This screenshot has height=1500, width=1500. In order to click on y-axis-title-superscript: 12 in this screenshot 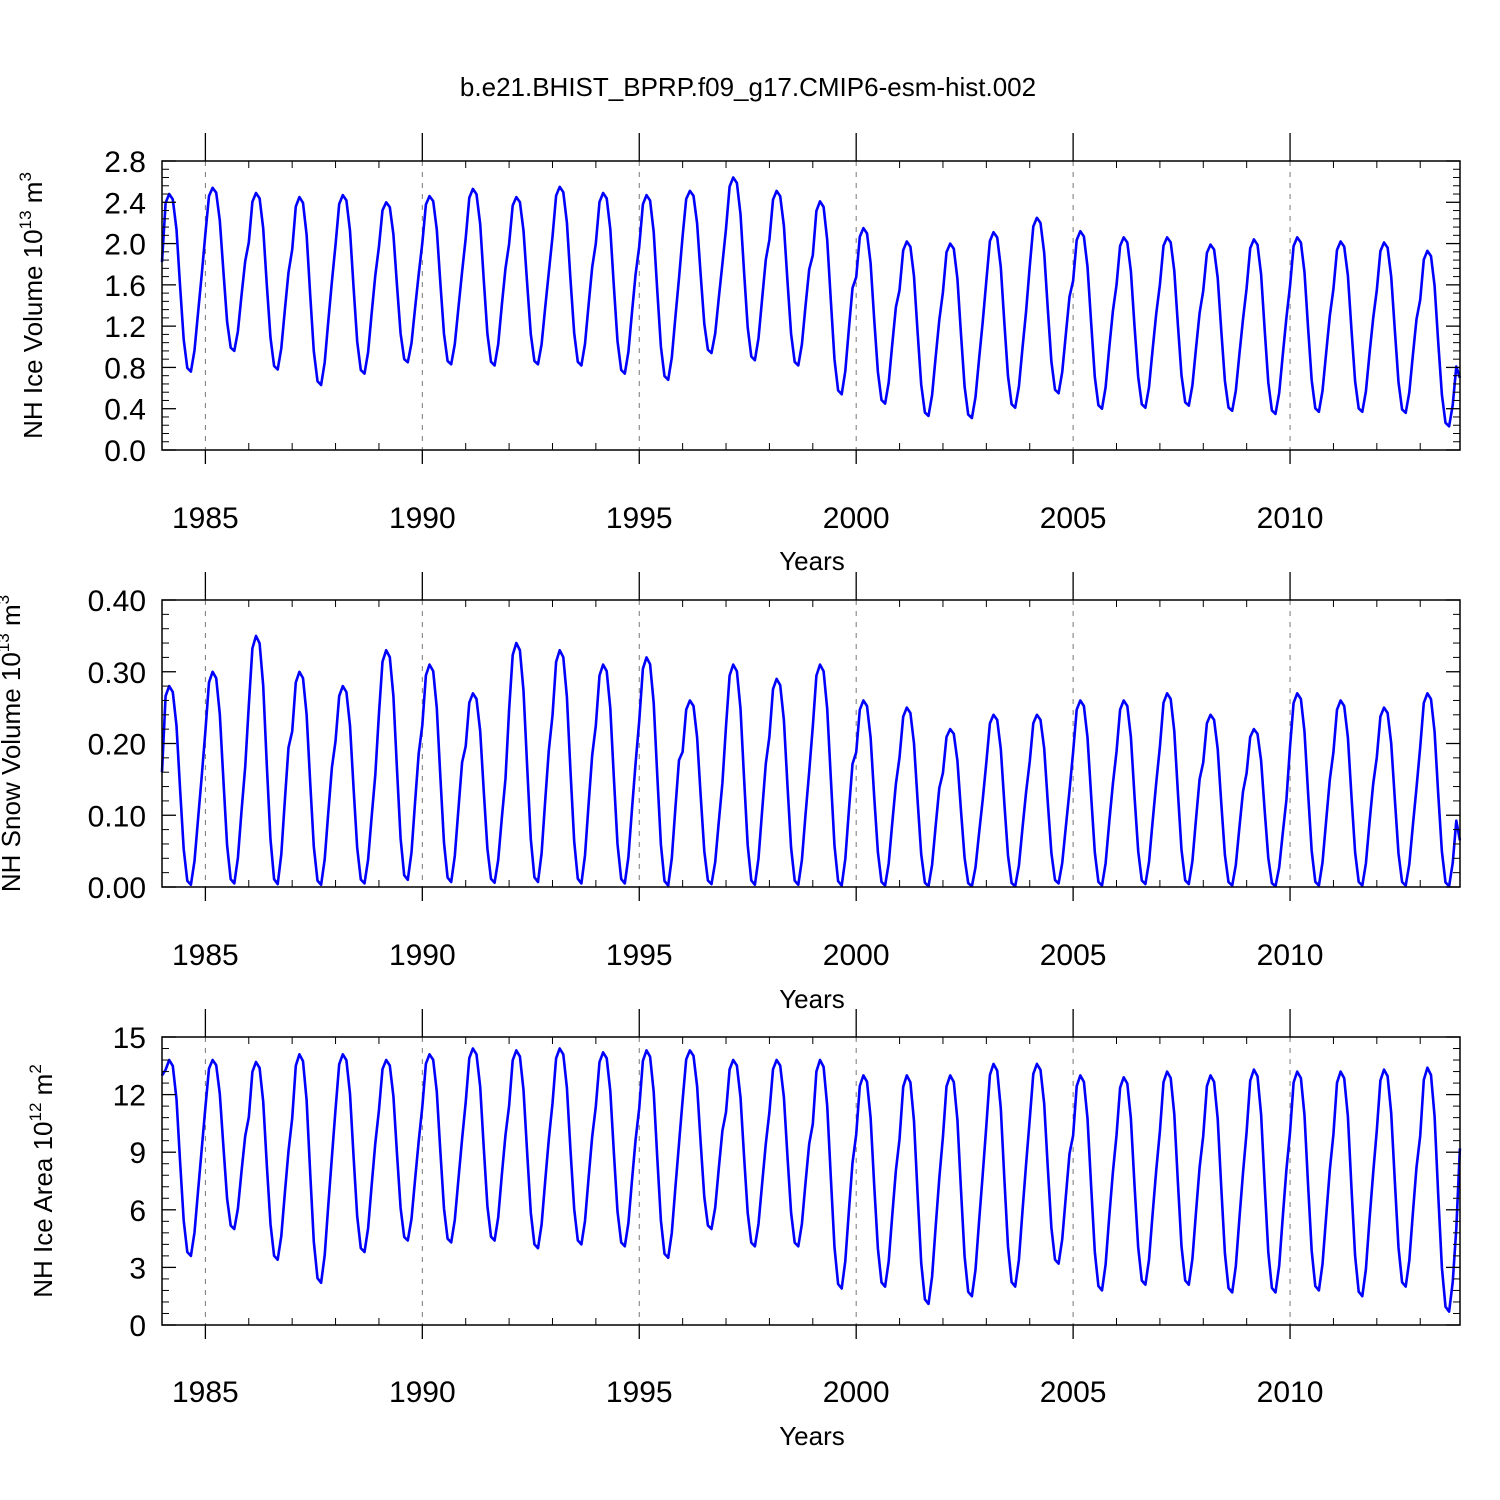, I will do `click(35, 1112)`.